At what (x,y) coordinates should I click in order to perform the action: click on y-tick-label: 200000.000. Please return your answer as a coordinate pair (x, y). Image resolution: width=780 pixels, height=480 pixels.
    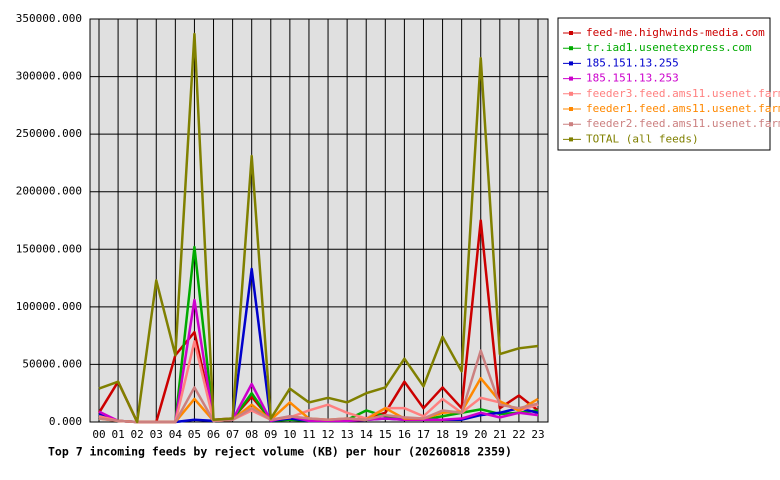
    Looking at the image, I should click on (49, 191).